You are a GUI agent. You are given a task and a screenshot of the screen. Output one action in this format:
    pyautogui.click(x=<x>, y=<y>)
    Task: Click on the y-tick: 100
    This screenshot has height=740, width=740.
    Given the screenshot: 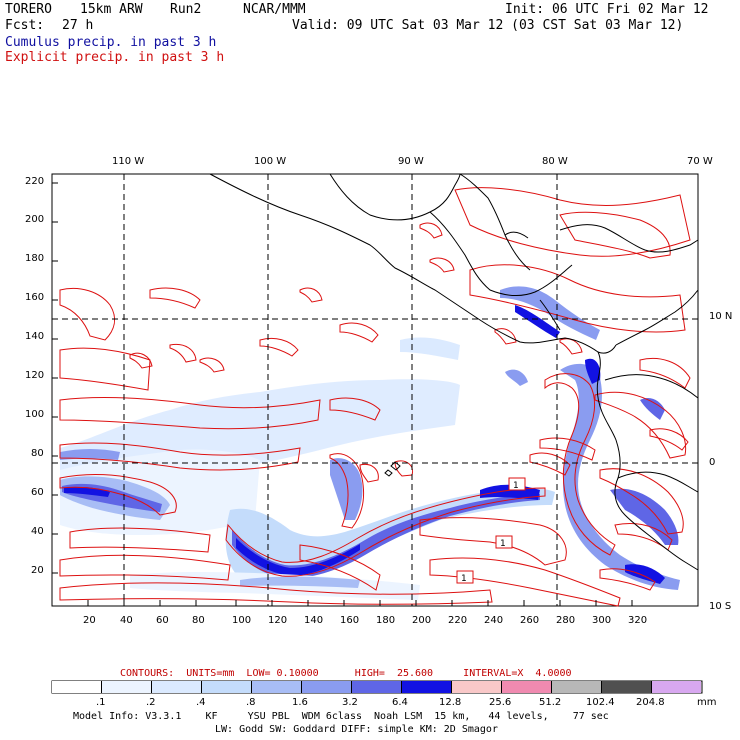 What is the action you would take?
    pyautogui.click(x=35, y=414)
    